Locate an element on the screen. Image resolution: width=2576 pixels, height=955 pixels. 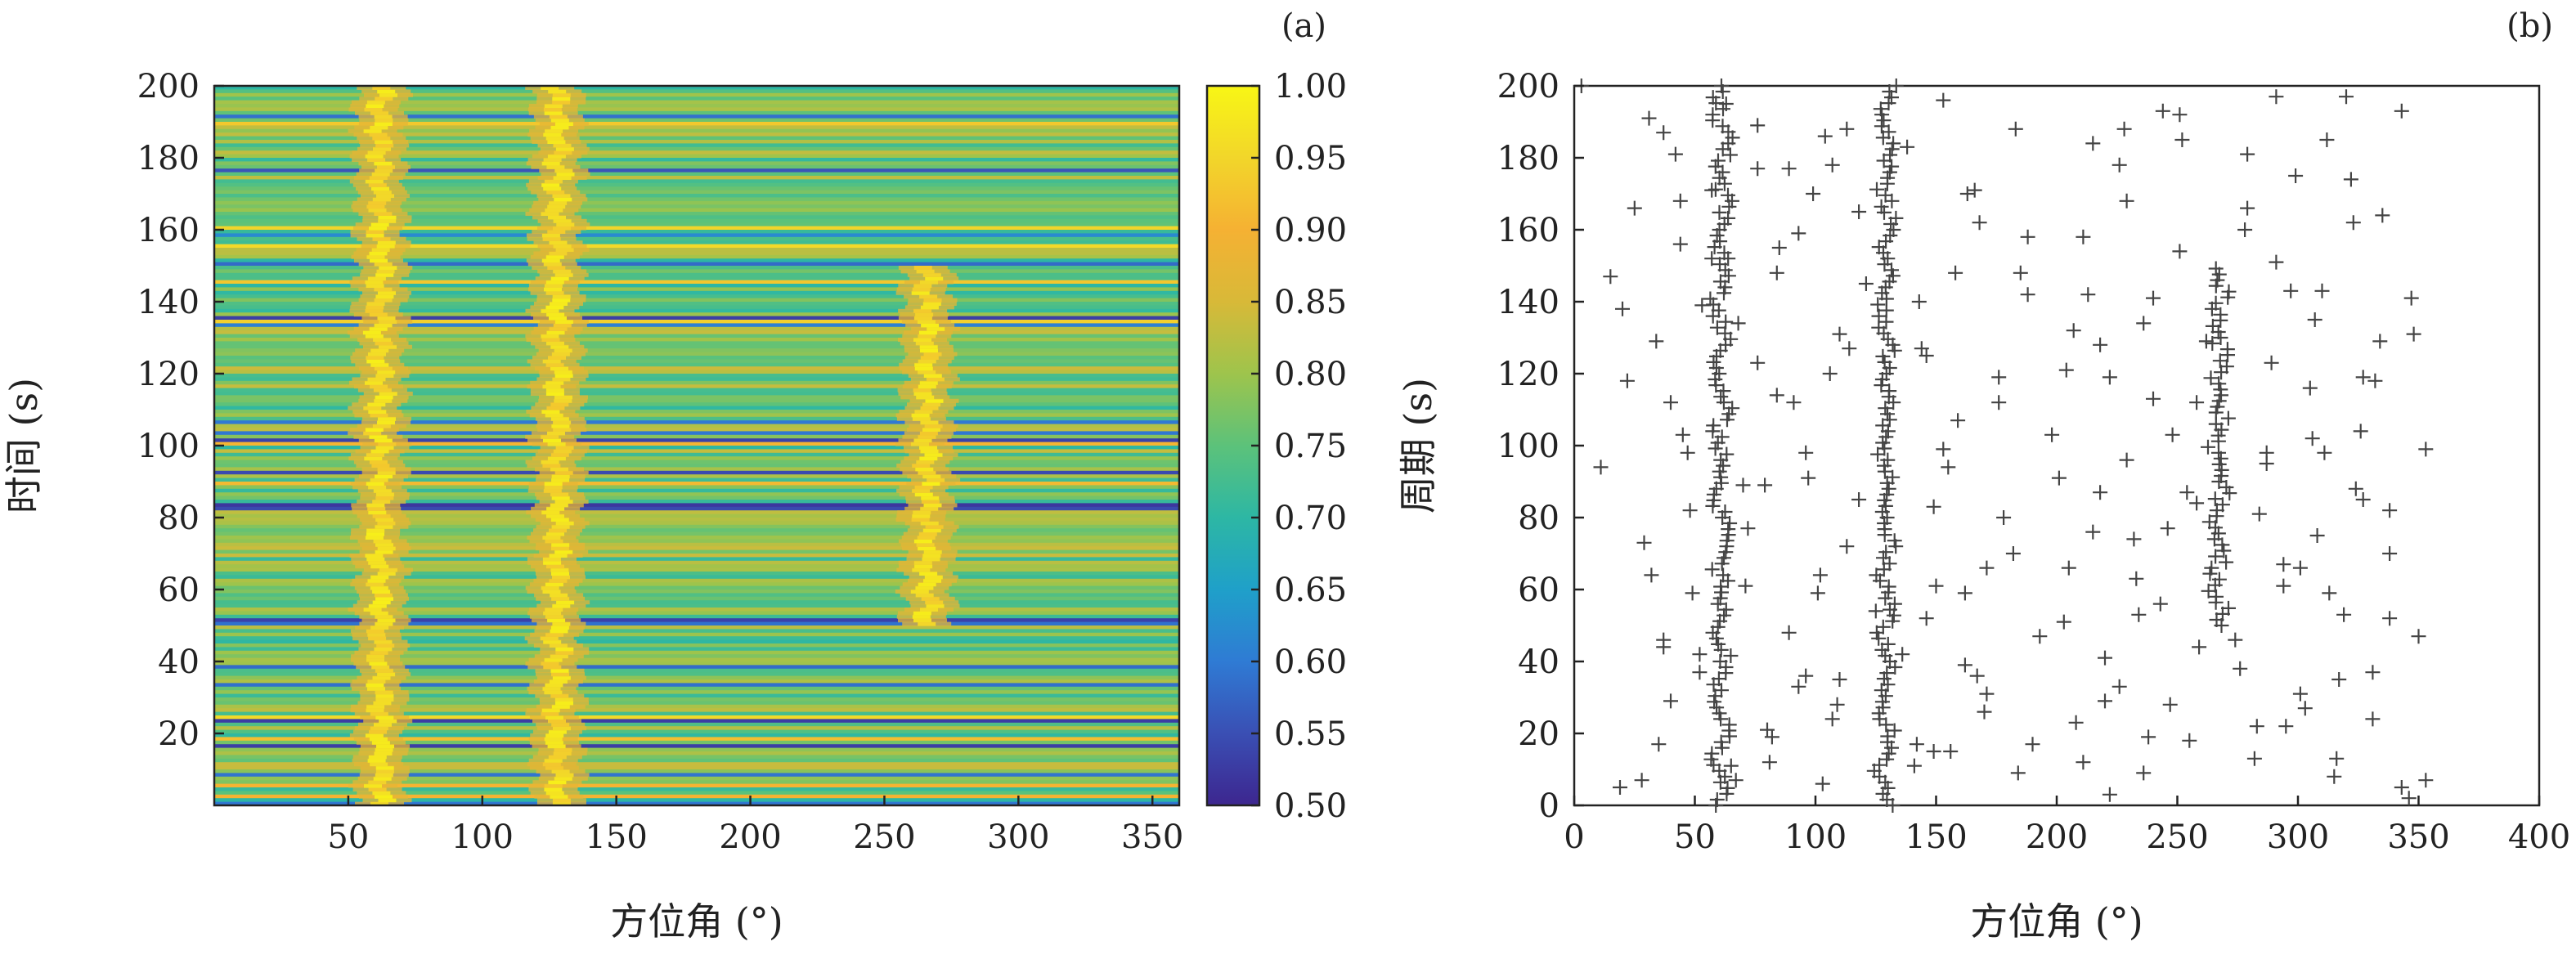
colorbar-tick-label: 1.00 is located at coordinates (1310, 86).